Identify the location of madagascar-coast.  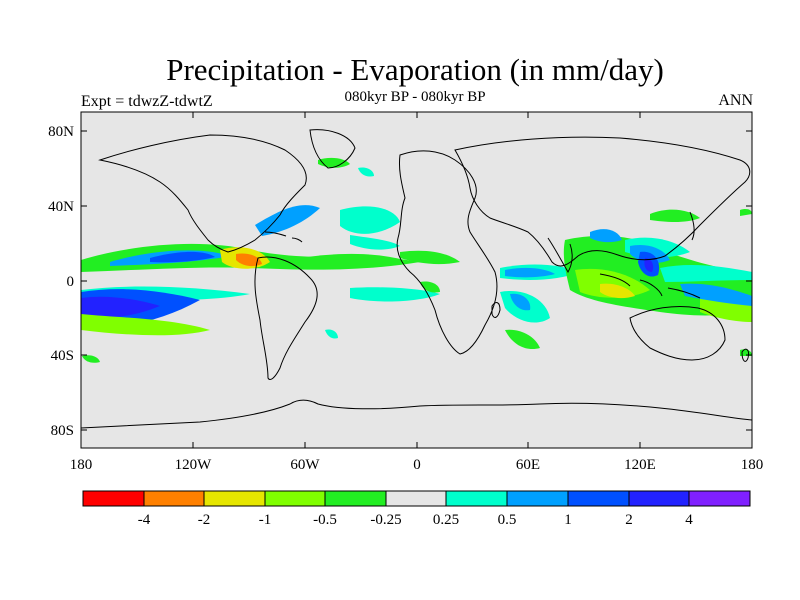
(496, 310).